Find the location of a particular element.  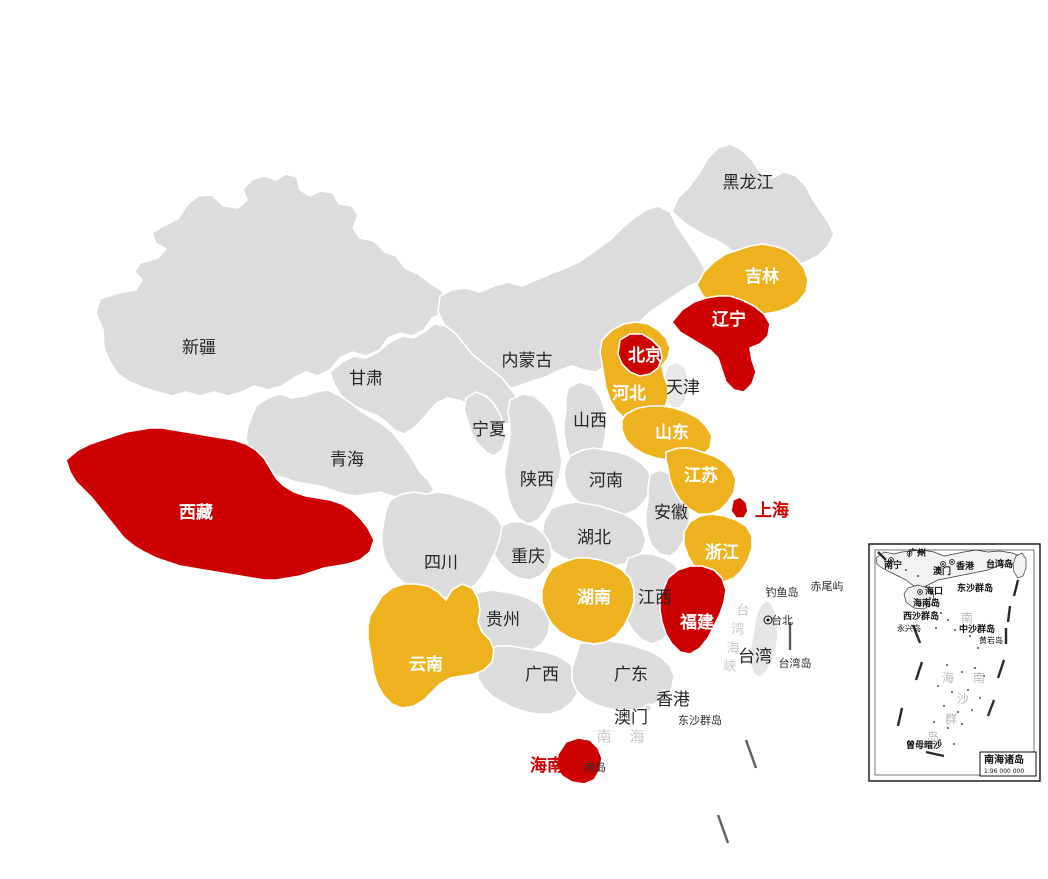

province-hunan is located at coordinates (588, 601).